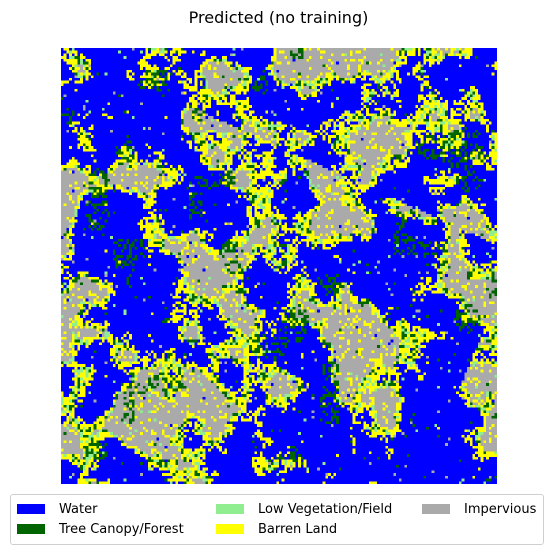  Describe the element at coordinates (121, 529) in the screenshot. I see `legend-label-tree-canopy: Tree Canopy/Forest` at that location.